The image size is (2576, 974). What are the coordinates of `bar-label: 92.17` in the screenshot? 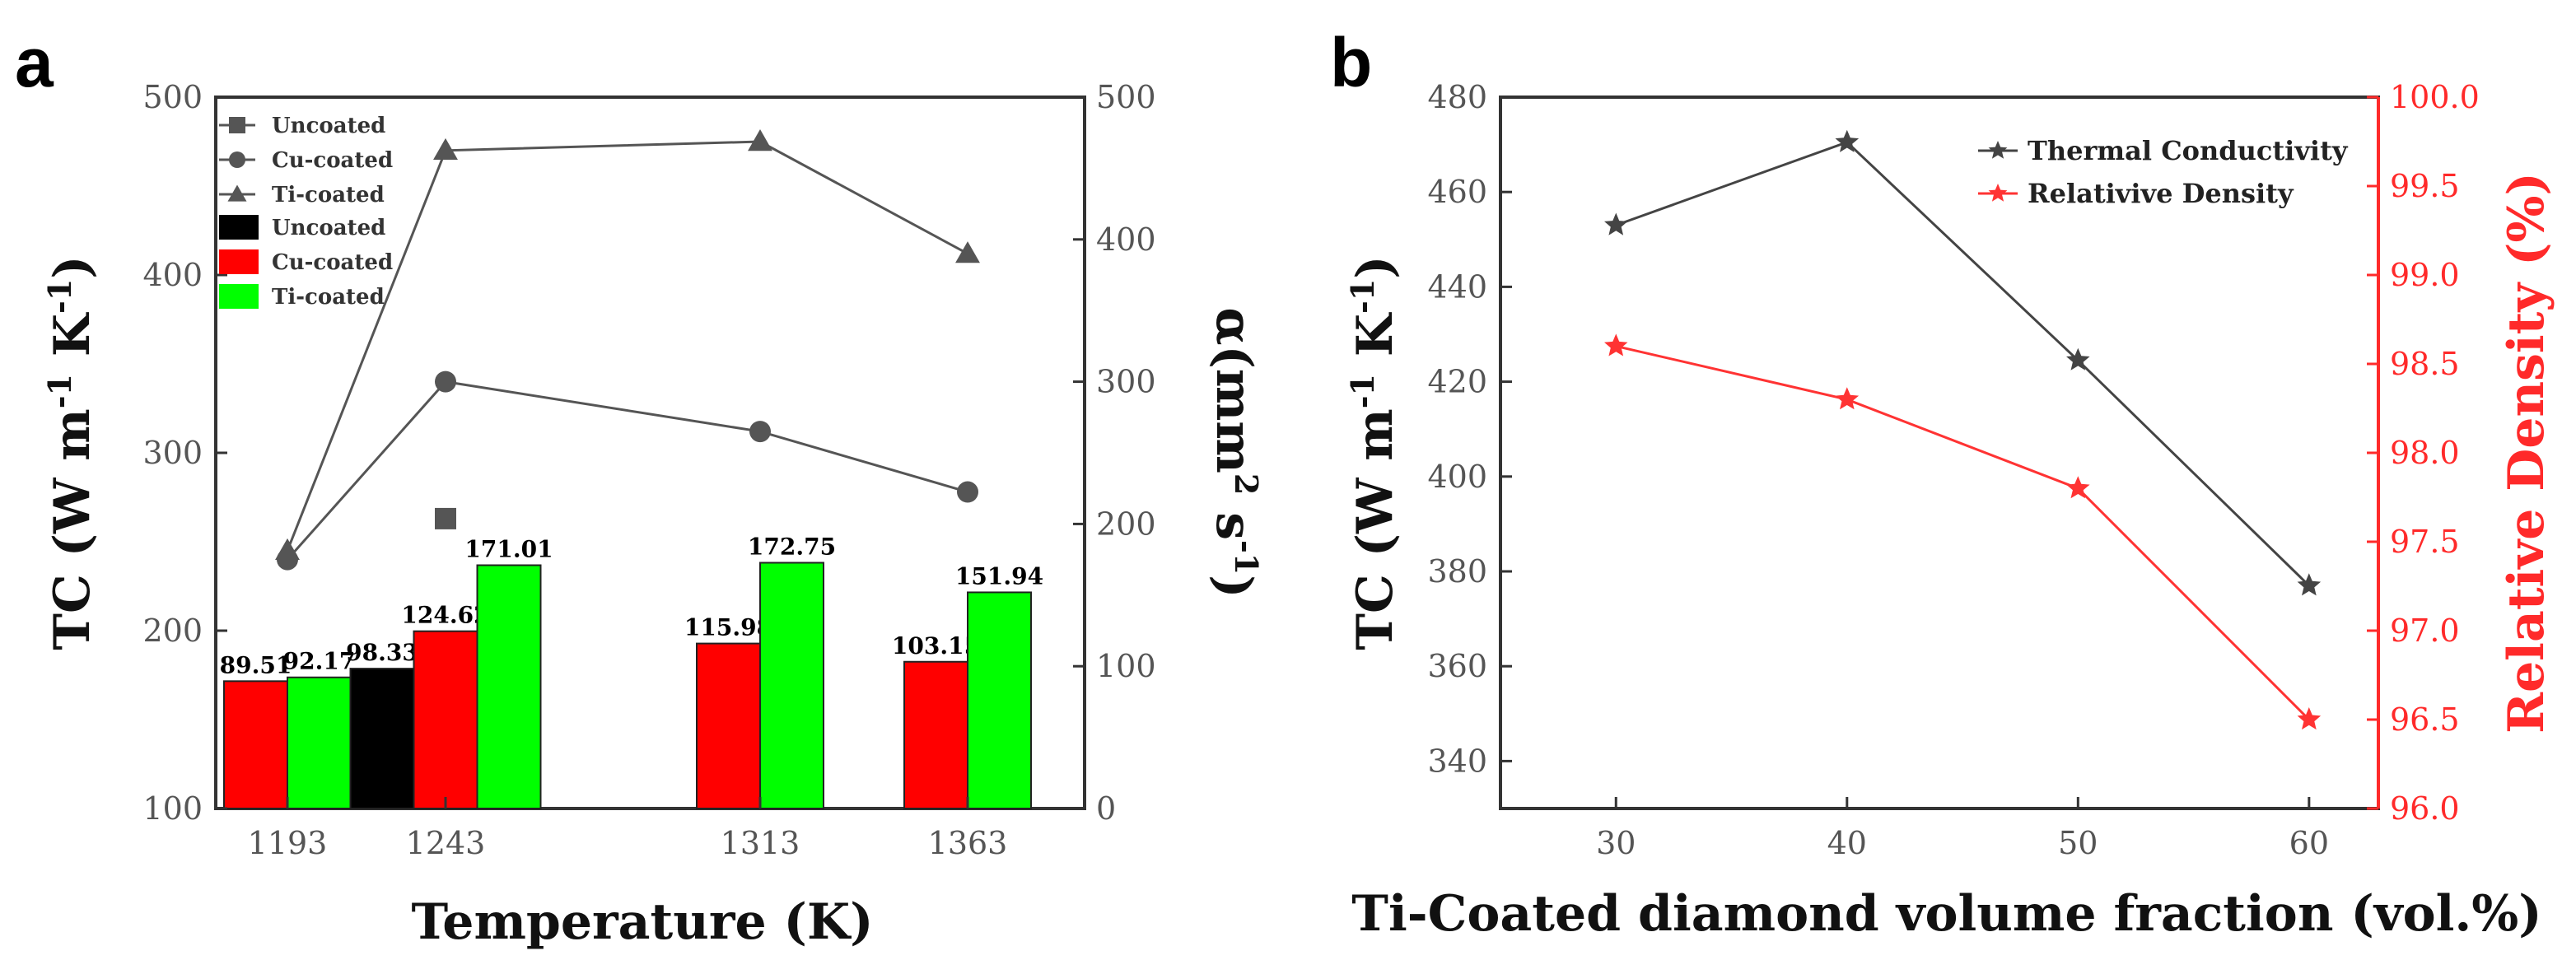 It's located at (319, 661).